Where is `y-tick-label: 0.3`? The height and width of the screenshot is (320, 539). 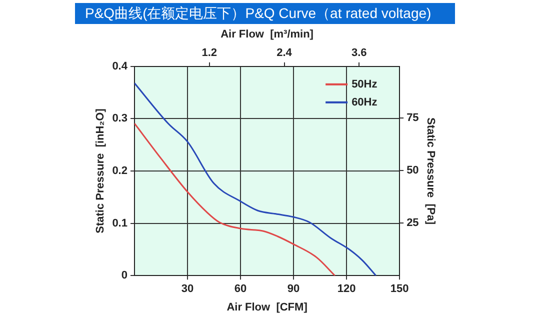 y-tick-label: 0.3 is located at coordinates (120, 118).